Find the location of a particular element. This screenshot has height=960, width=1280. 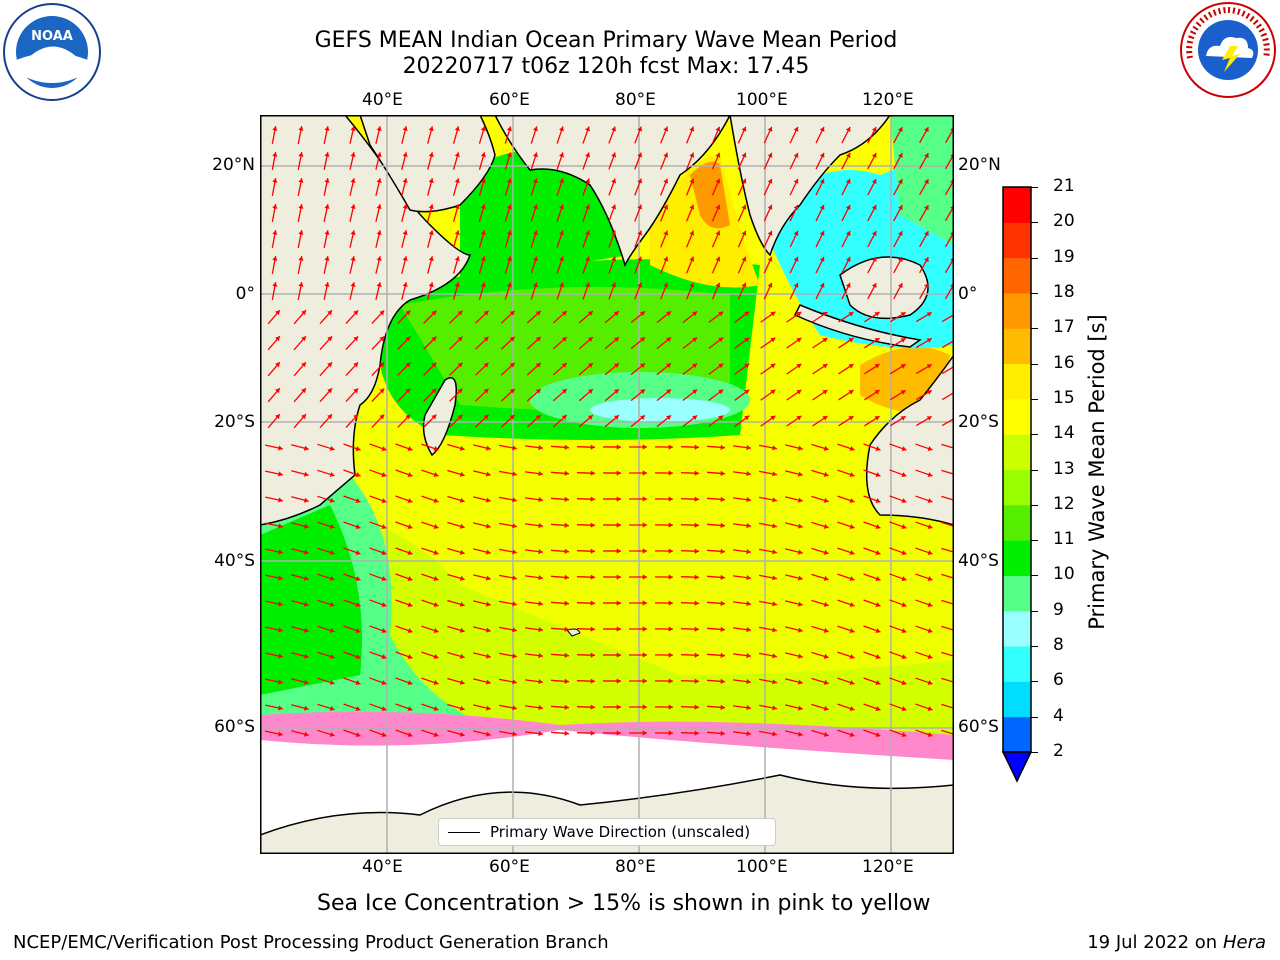

legend: Primary Wave Direction (unscaled) is located at coordinates (607, 832).